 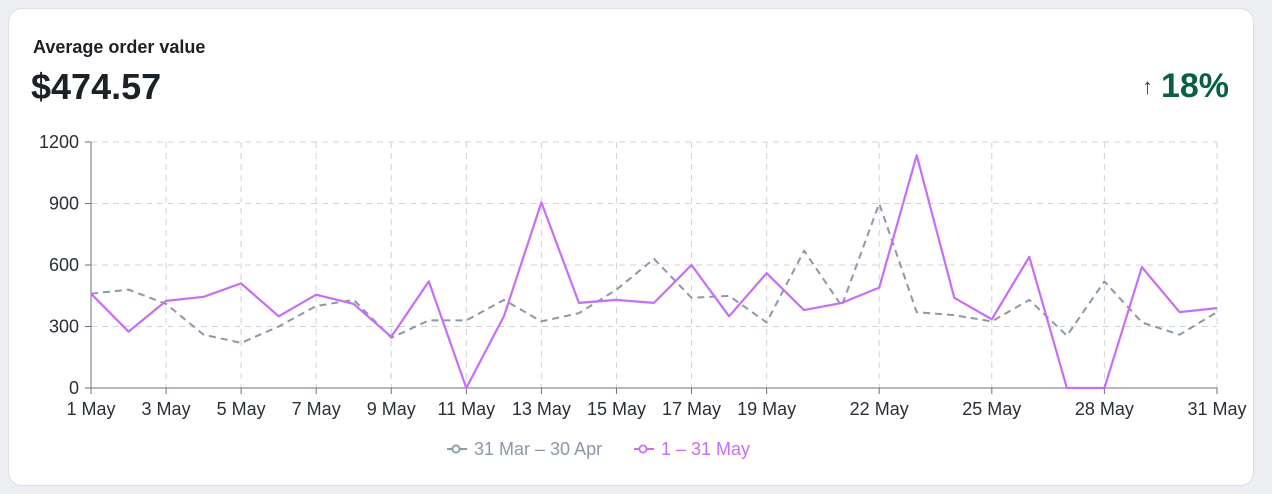 I want to click on x-tick-label: 1 May, so click(x=90, y=409).